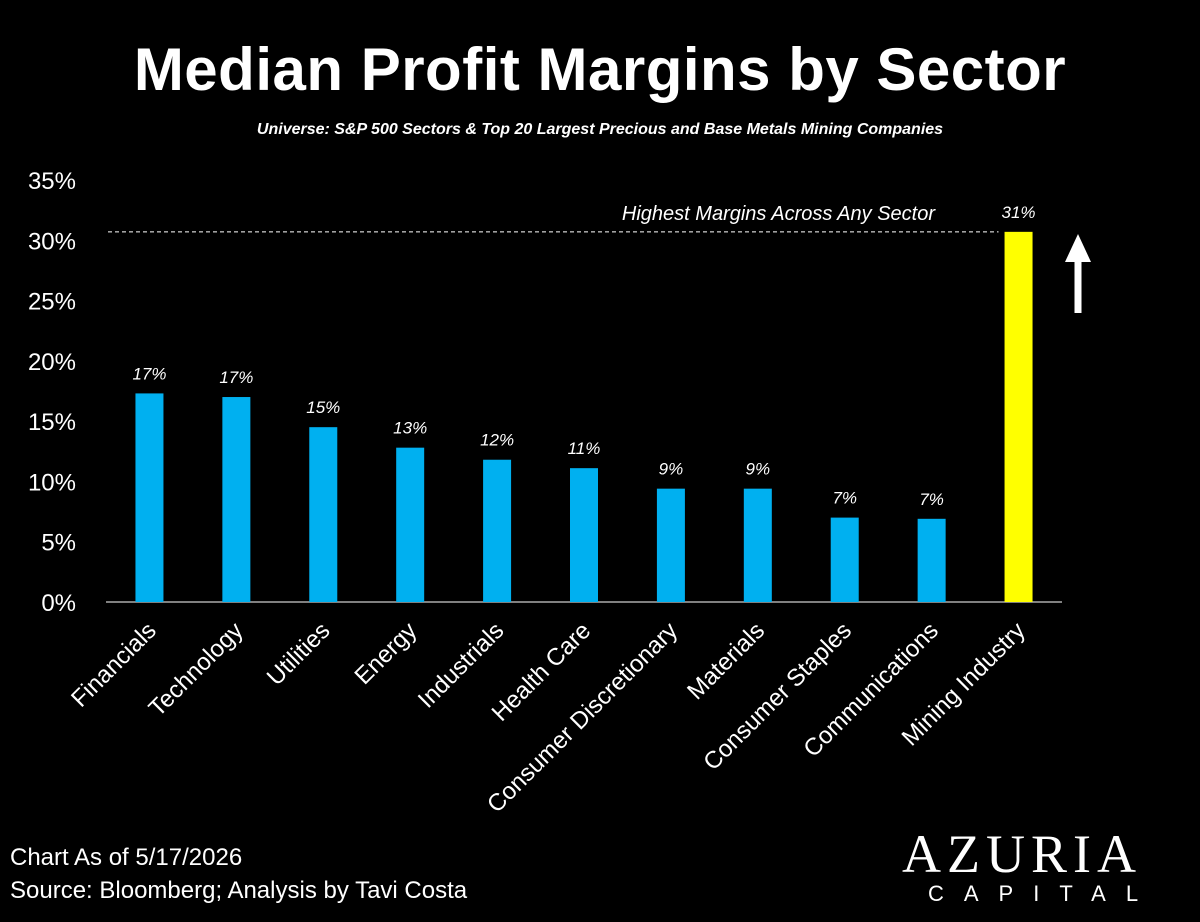 The width and height of the screenshot is (1200, 922). Describe the element at coordinates (1019, 212) in the screenshot. I see `data-label: 31%` at that location.